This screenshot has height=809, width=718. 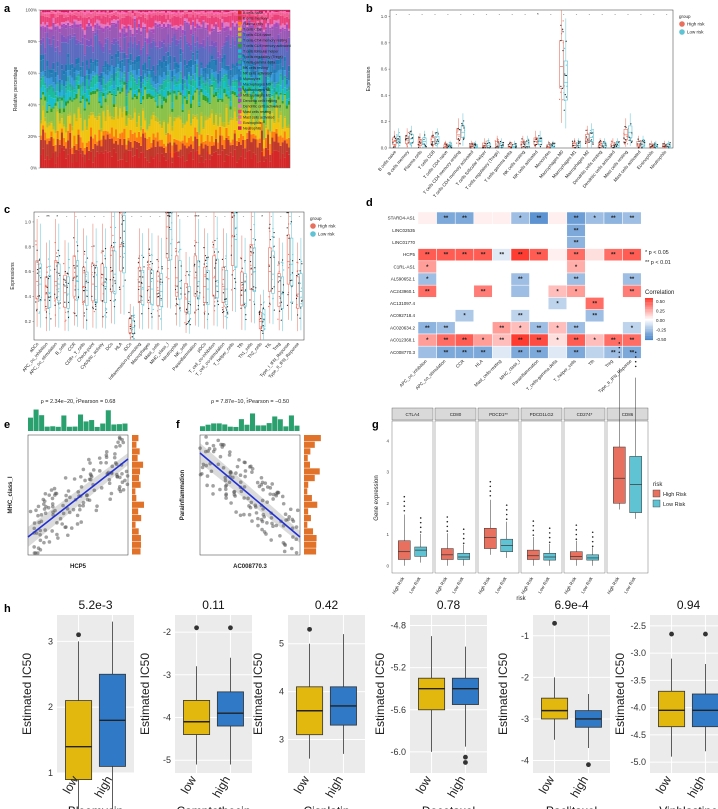 I want to click on sig-note: * p < 0.05, so click(x=657, y=253).